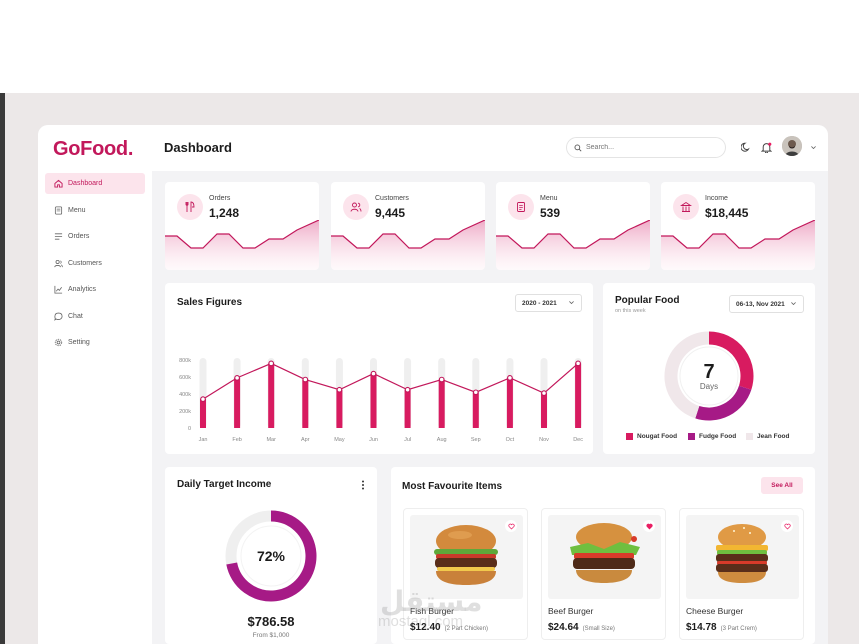 Image resolution: width=859 pixels, height=644 pixels. I want to click on sidebar-item-customers: Customers, so click(95, 263).